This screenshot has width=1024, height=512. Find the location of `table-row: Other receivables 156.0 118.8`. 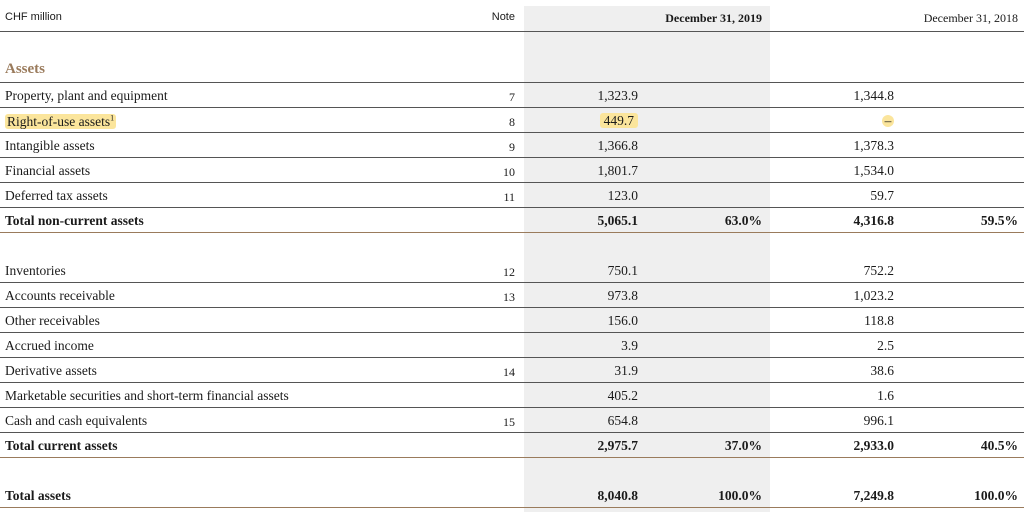

table-row: Other receivables 156.0 118.8 is located at coordinates (512, 320).